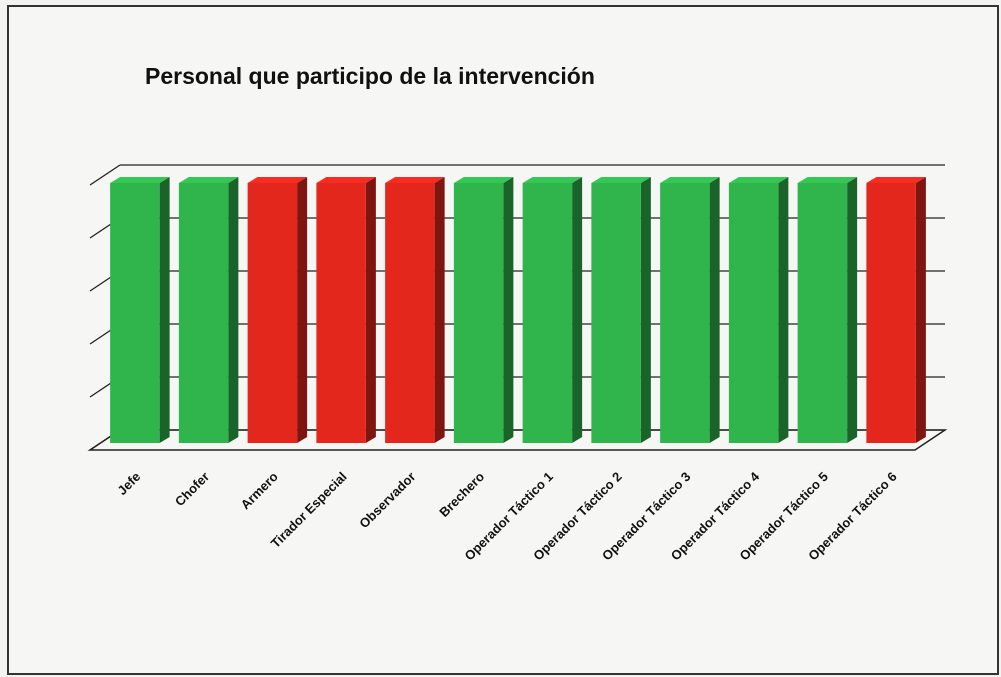 This screenshot has width=1001, height=677. Describe the element at coordinates (105, 175) in the screenshot. I see `grid-line-side` at that location.